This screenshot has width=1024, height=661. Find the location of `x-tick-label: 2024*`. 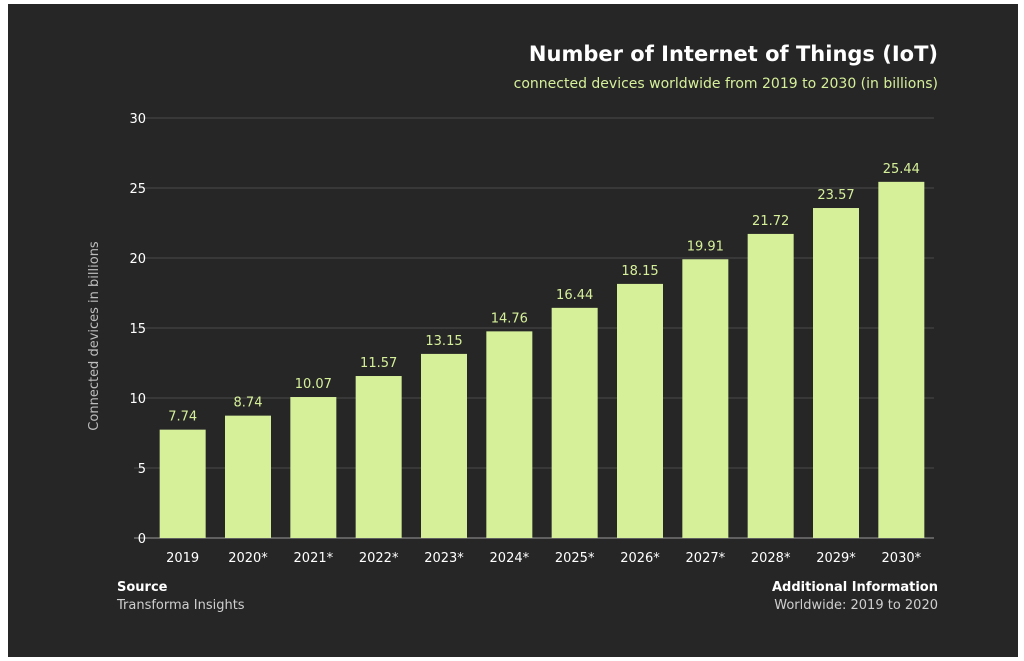

x-tick-label: 2024* is located at coordinates (510, 558).